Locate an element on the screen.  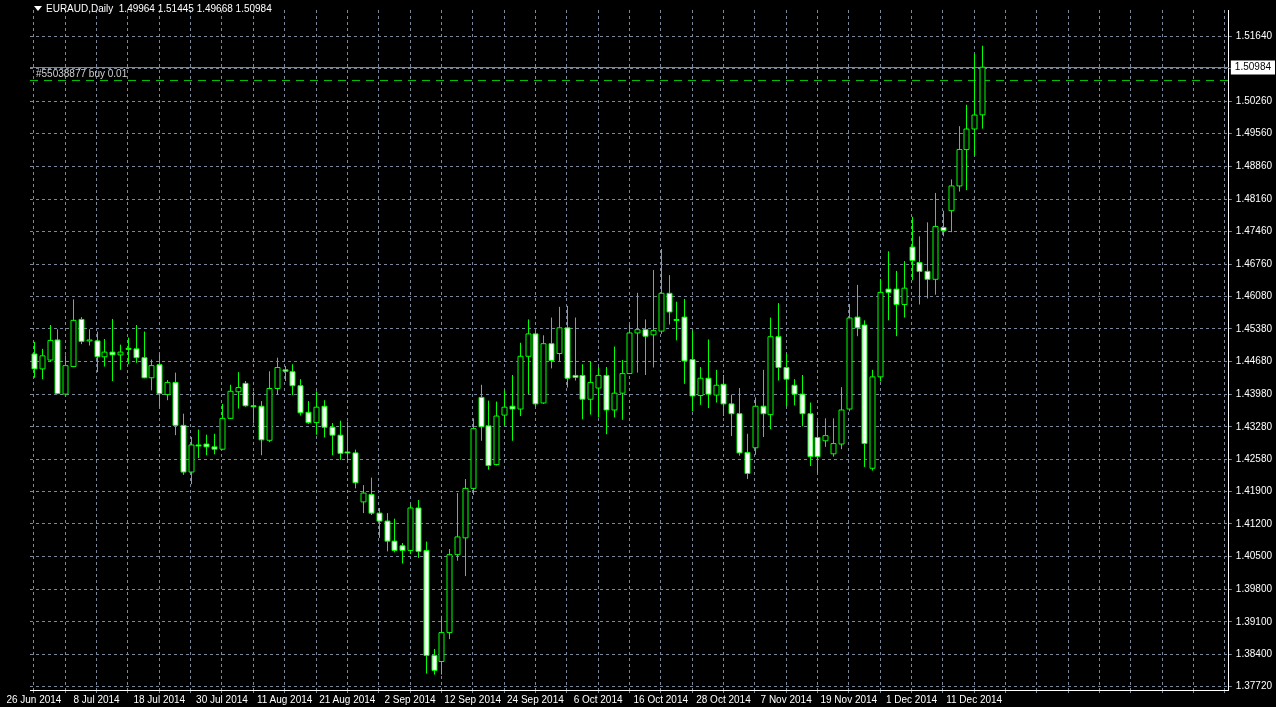
ref-line-label: 1.50984 is located at coordinates (1253, 67).